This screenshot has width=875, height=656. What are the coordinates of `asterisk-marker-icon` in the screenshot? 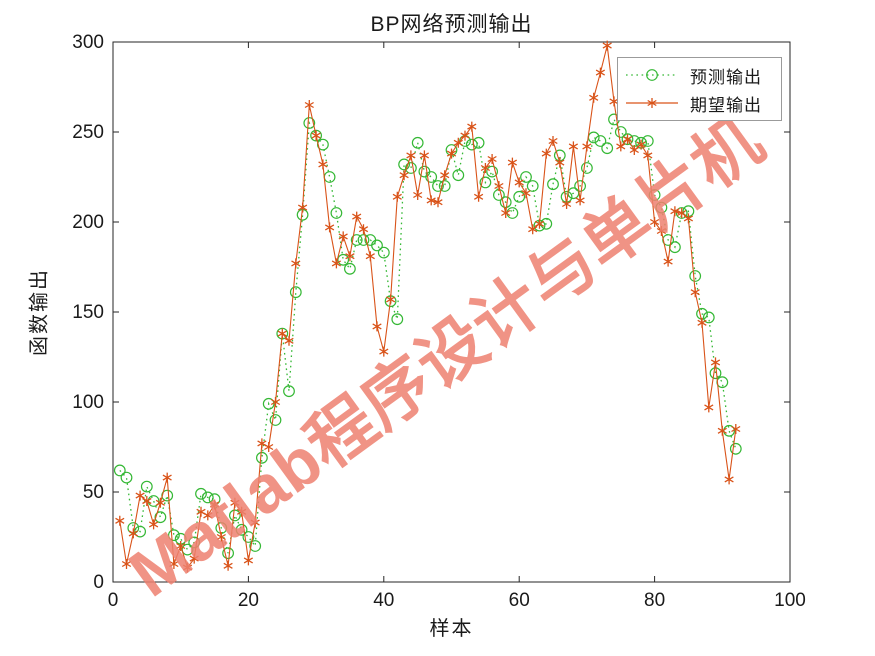 It's located at (652, 103).